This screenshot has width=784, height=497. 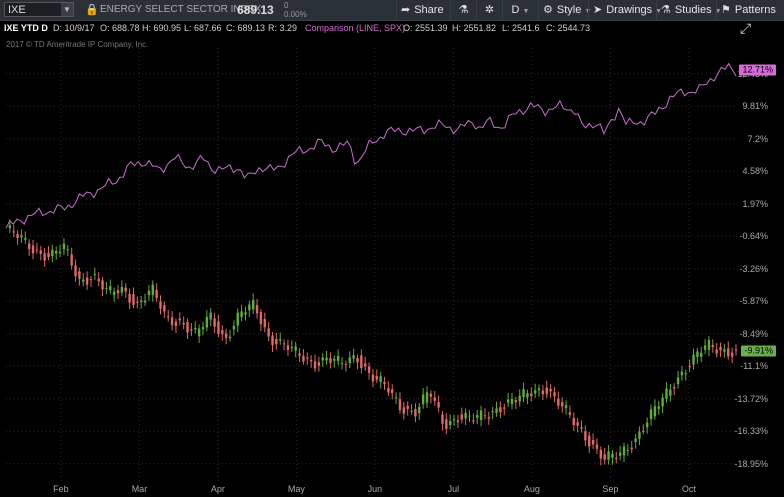 What do you see at coordinates (627, 10) in the screenshot?
I see `drawings-button: ➤ Drawings ▼` at bounding box center [627, 10].